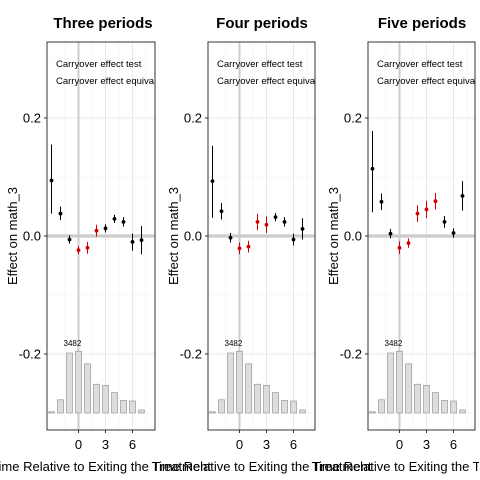  Describe the element at coordinates (262, 23) in the screenshot. I see `panel-title: Four periods` at that location.